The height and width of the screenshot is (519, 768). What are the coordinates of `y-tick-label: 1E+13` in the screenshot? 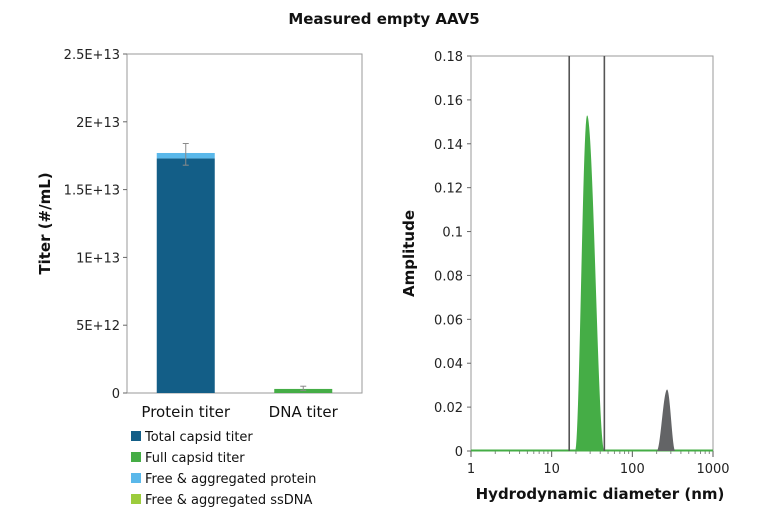 It's located at (98, 258).